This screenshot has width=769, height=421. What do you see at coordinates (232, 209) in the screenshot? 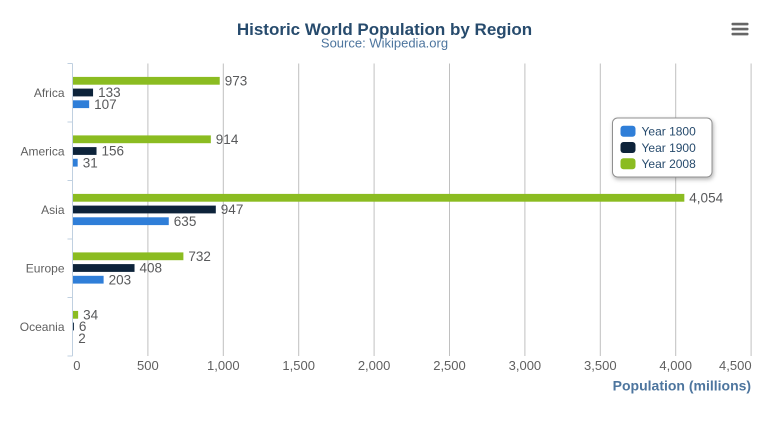
I see `svg-text: 947` at bounding box center [232, 209].